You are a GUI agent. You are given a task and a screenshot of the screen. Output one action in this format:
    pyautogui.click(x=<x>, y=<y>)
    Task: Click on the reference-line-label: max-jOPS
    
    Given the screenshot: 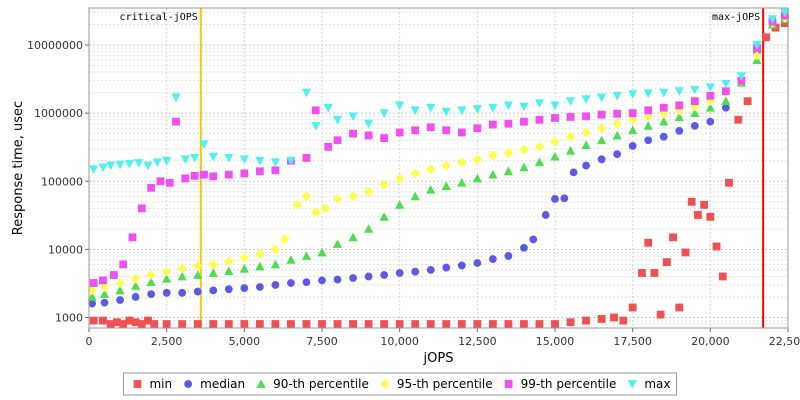 What is the action you would take?
    pyautogui.click(x=736, y=17)
    